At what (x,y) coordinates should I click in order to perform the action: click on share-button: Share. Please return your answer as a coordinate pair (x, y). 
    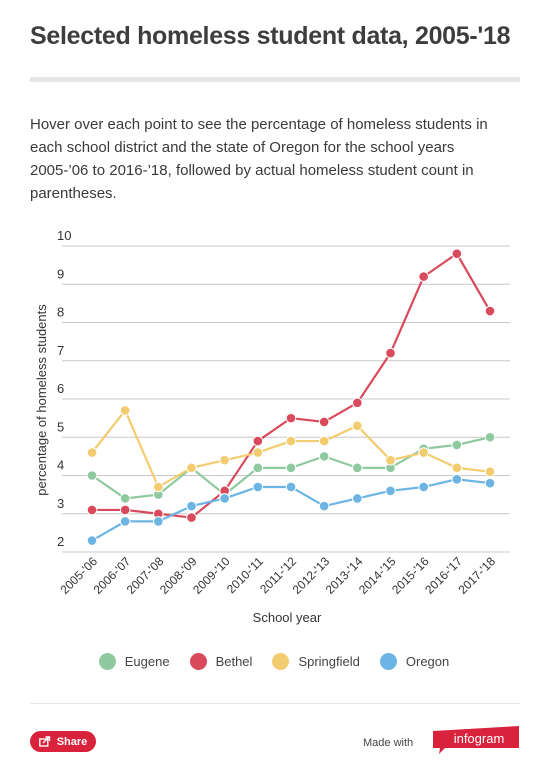
    Looking at the image, I should click on (63, 741).